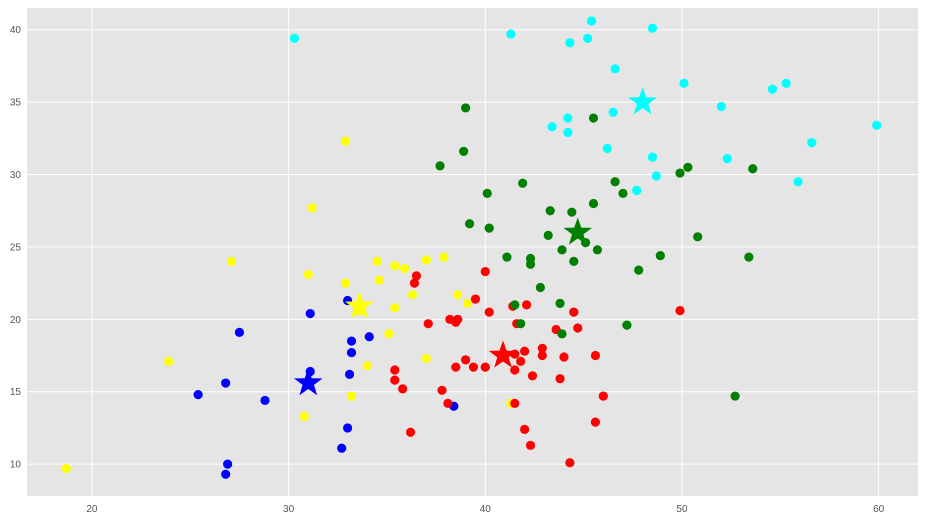 Image resolution: width=925 pixels, height=519 pixels. What do you see at coordinates (16, 175) in the screenshot?
I see `y-tick-label: 30` at bounding box center [16, 175].